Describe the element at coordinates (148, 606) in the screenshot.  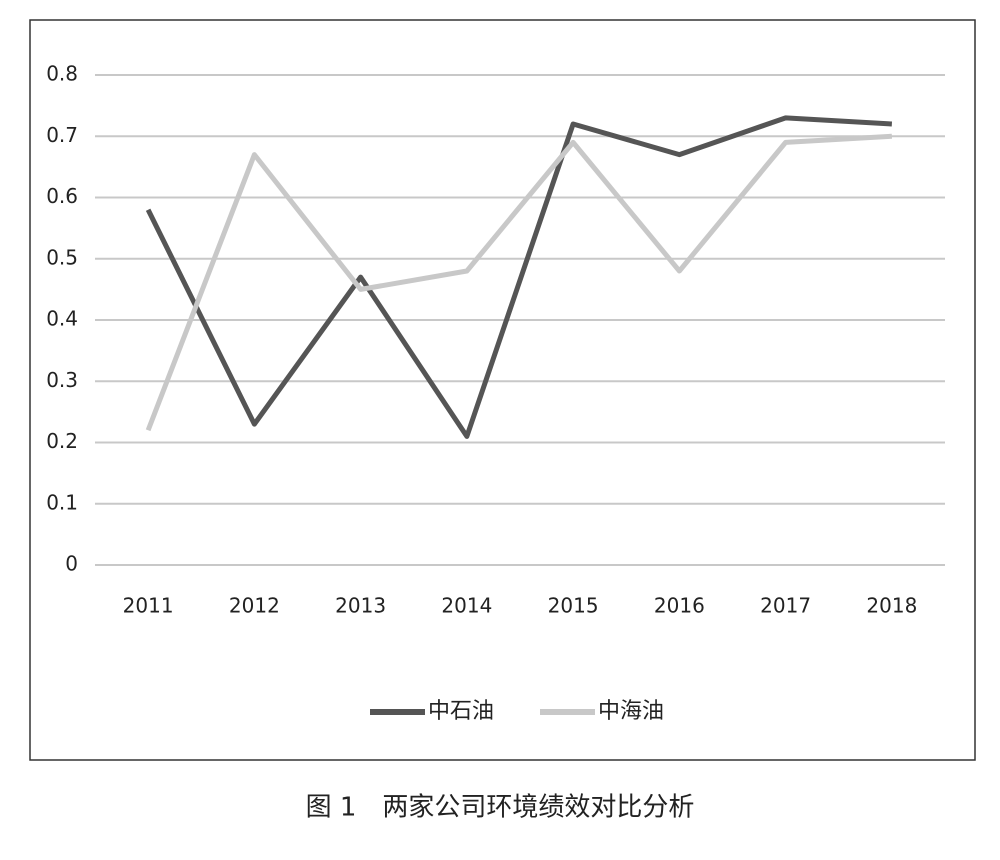
I see `x-tick-label: 2011` at that location.